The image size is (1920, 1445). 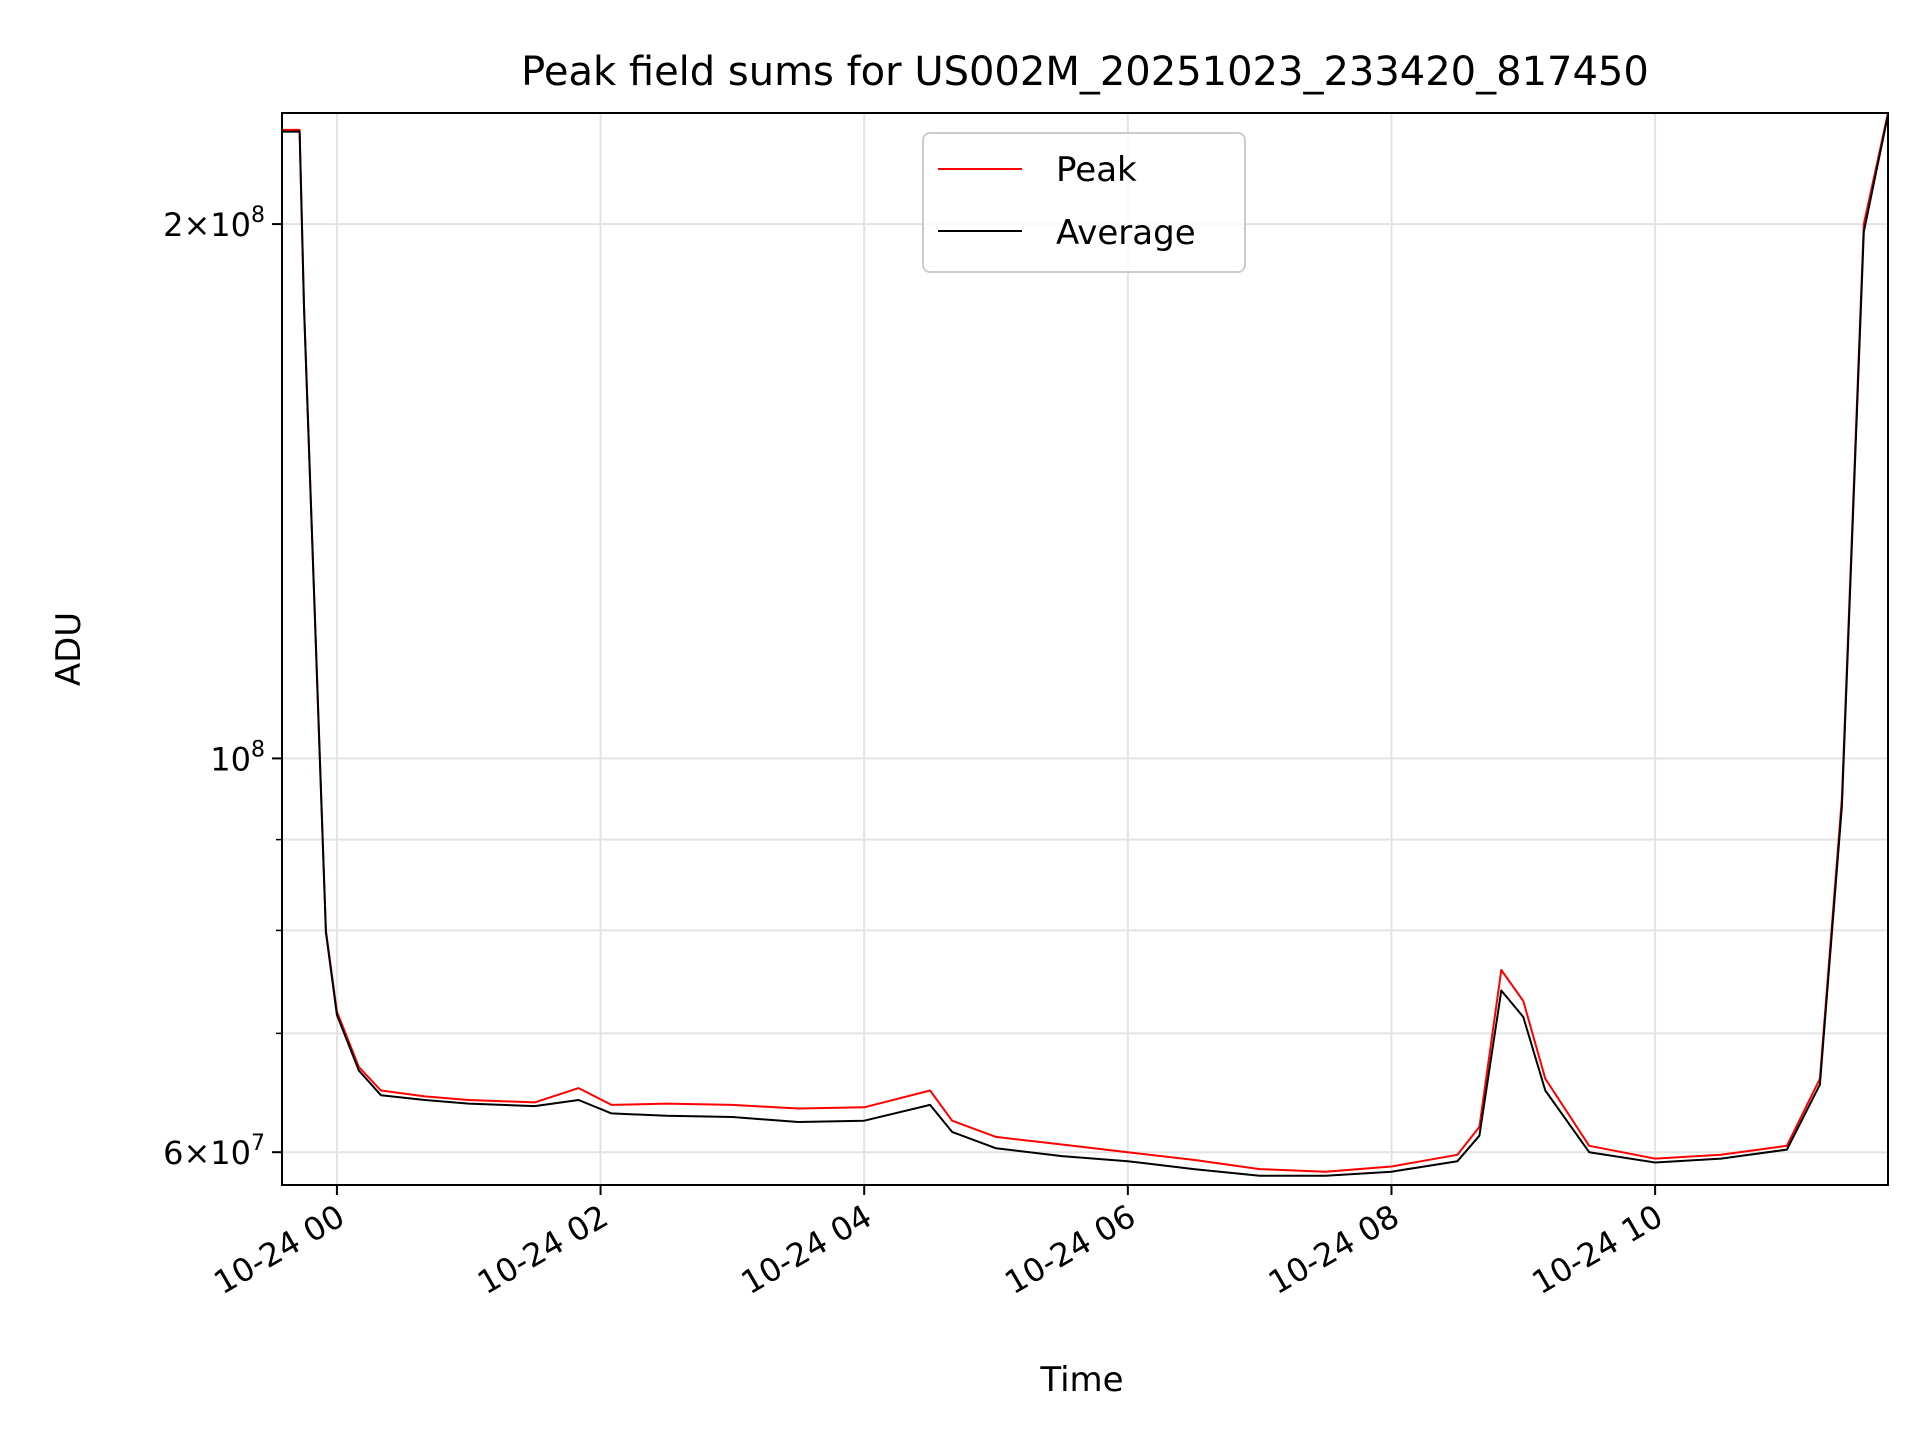 I want to click on legend: Peak Average, so click(x=1084, y=202).